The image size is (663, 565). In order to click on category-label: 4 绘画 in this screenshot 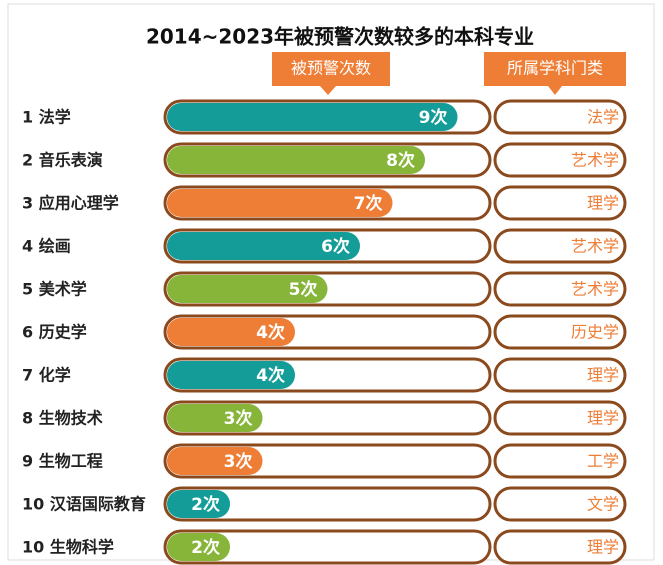, I will do `click(46, 246)`.